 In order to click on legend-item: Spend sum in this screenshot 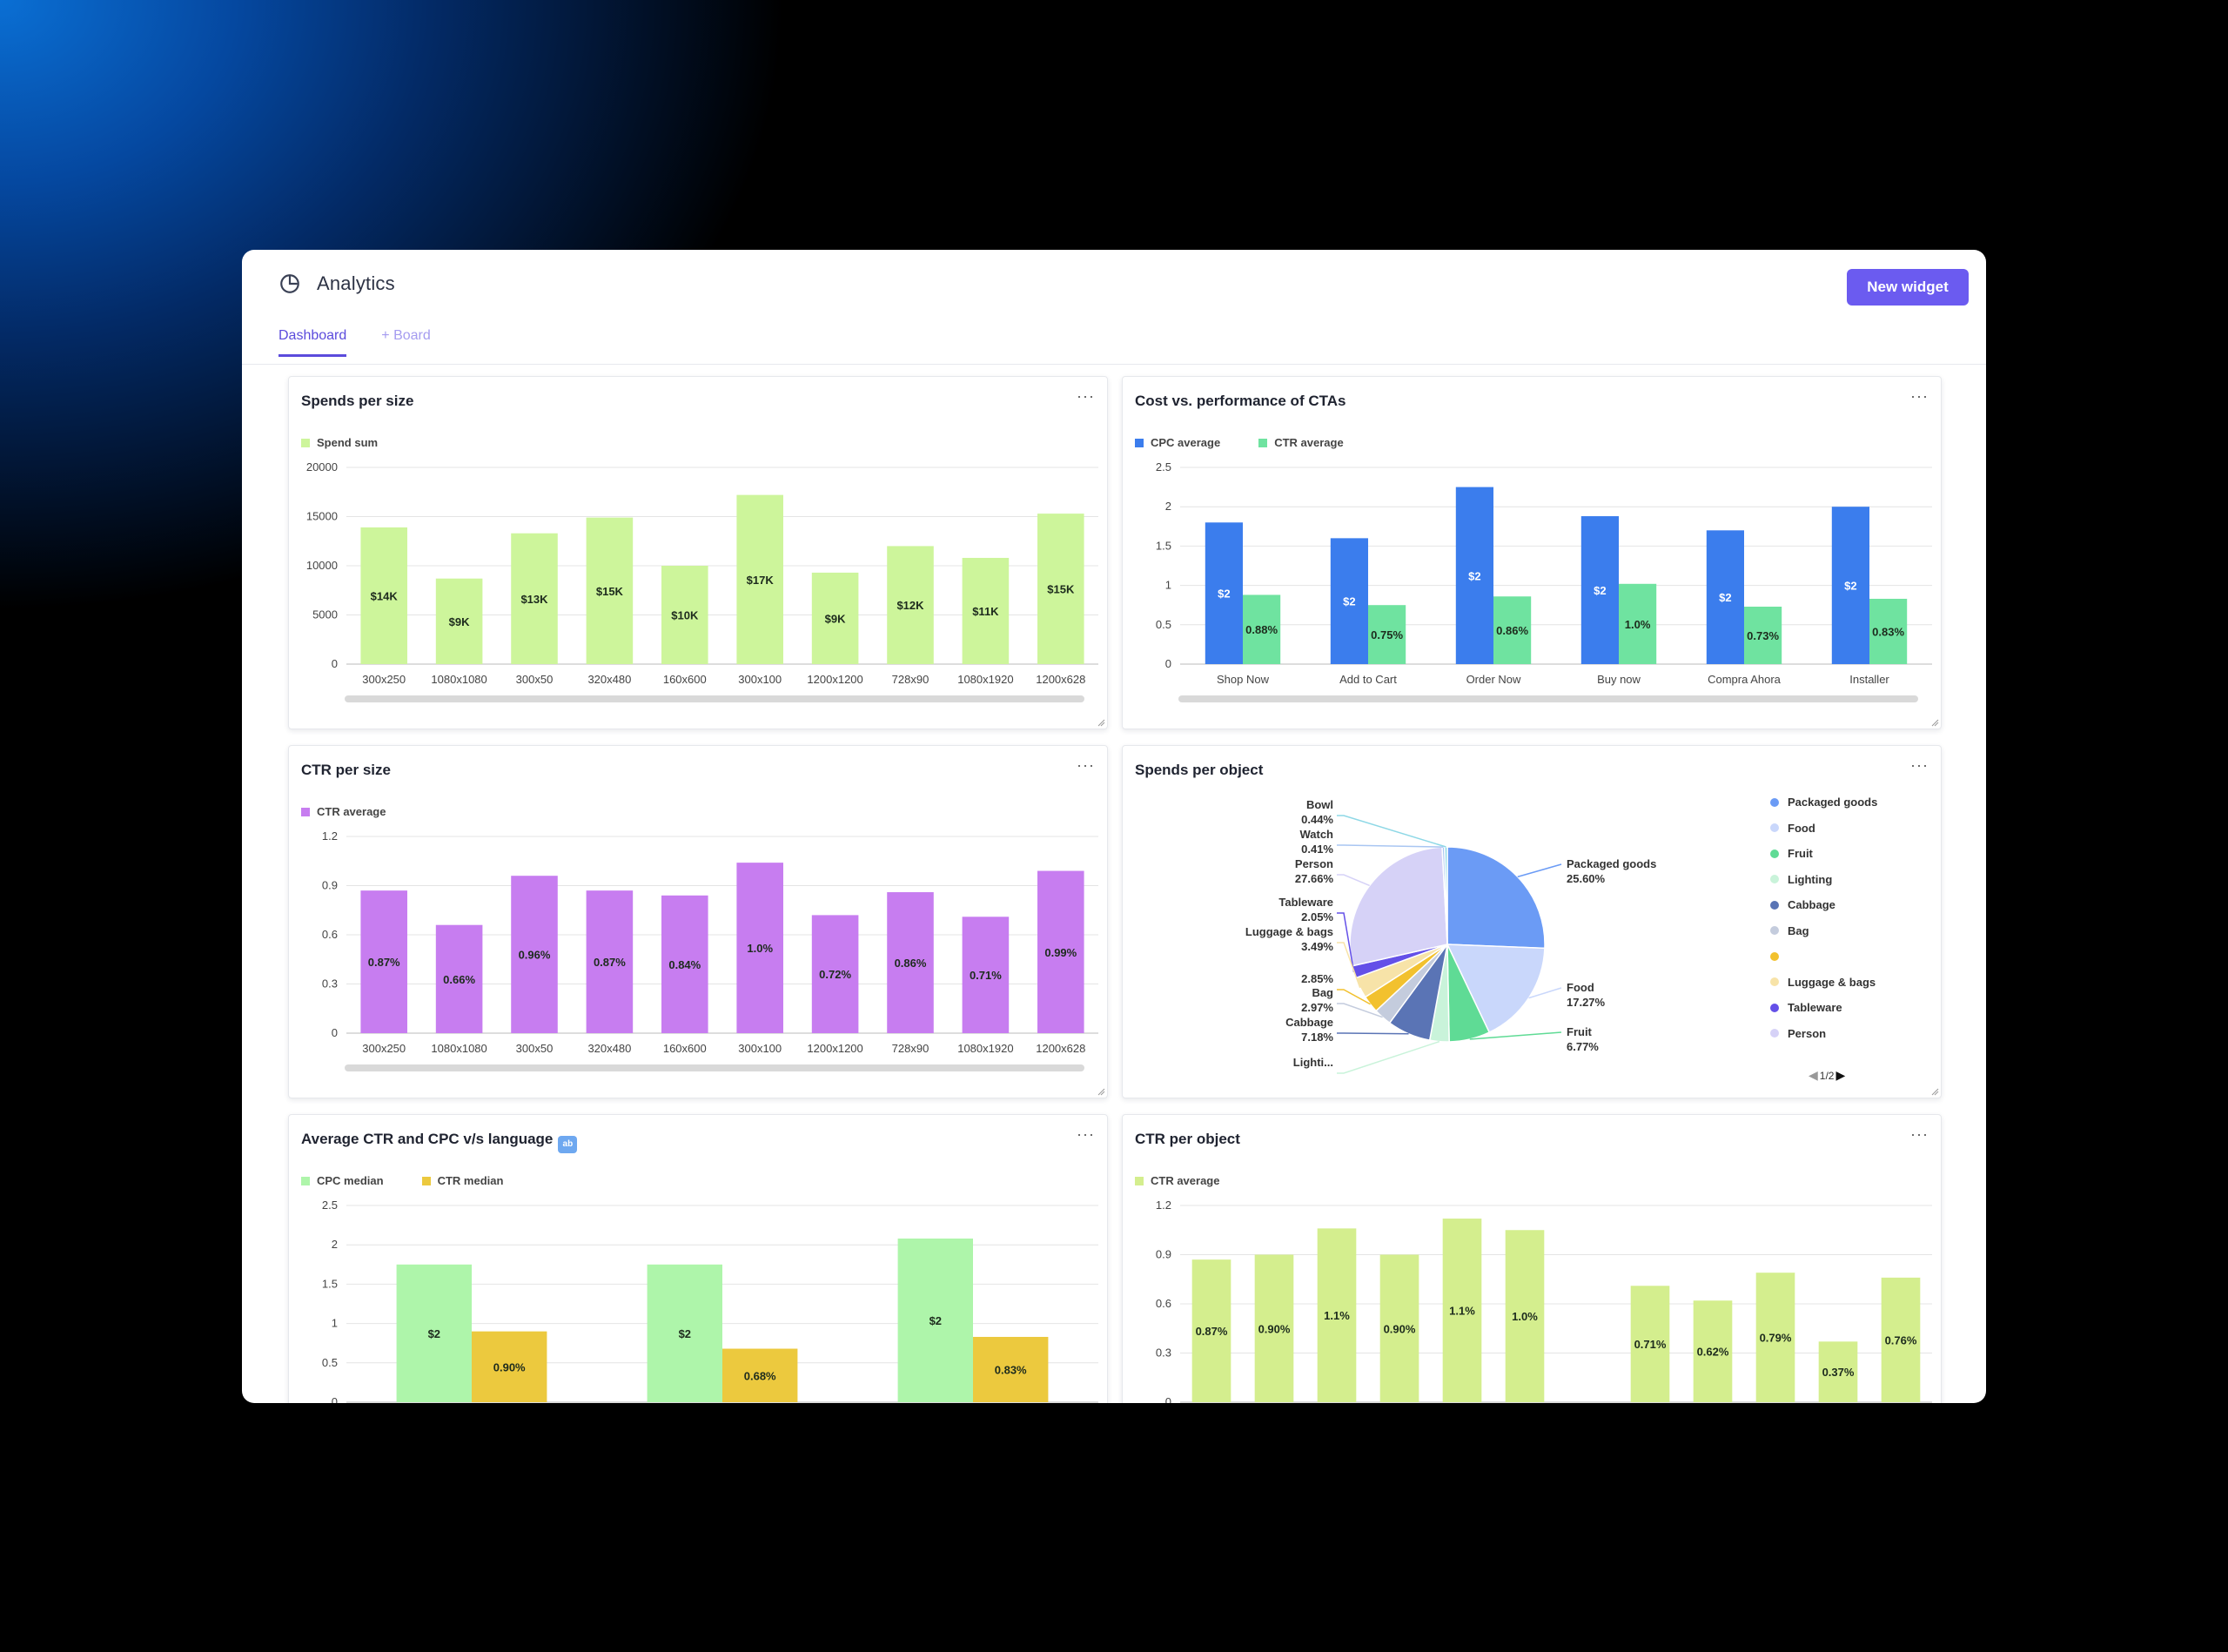, I will do `click(339, 443)`.